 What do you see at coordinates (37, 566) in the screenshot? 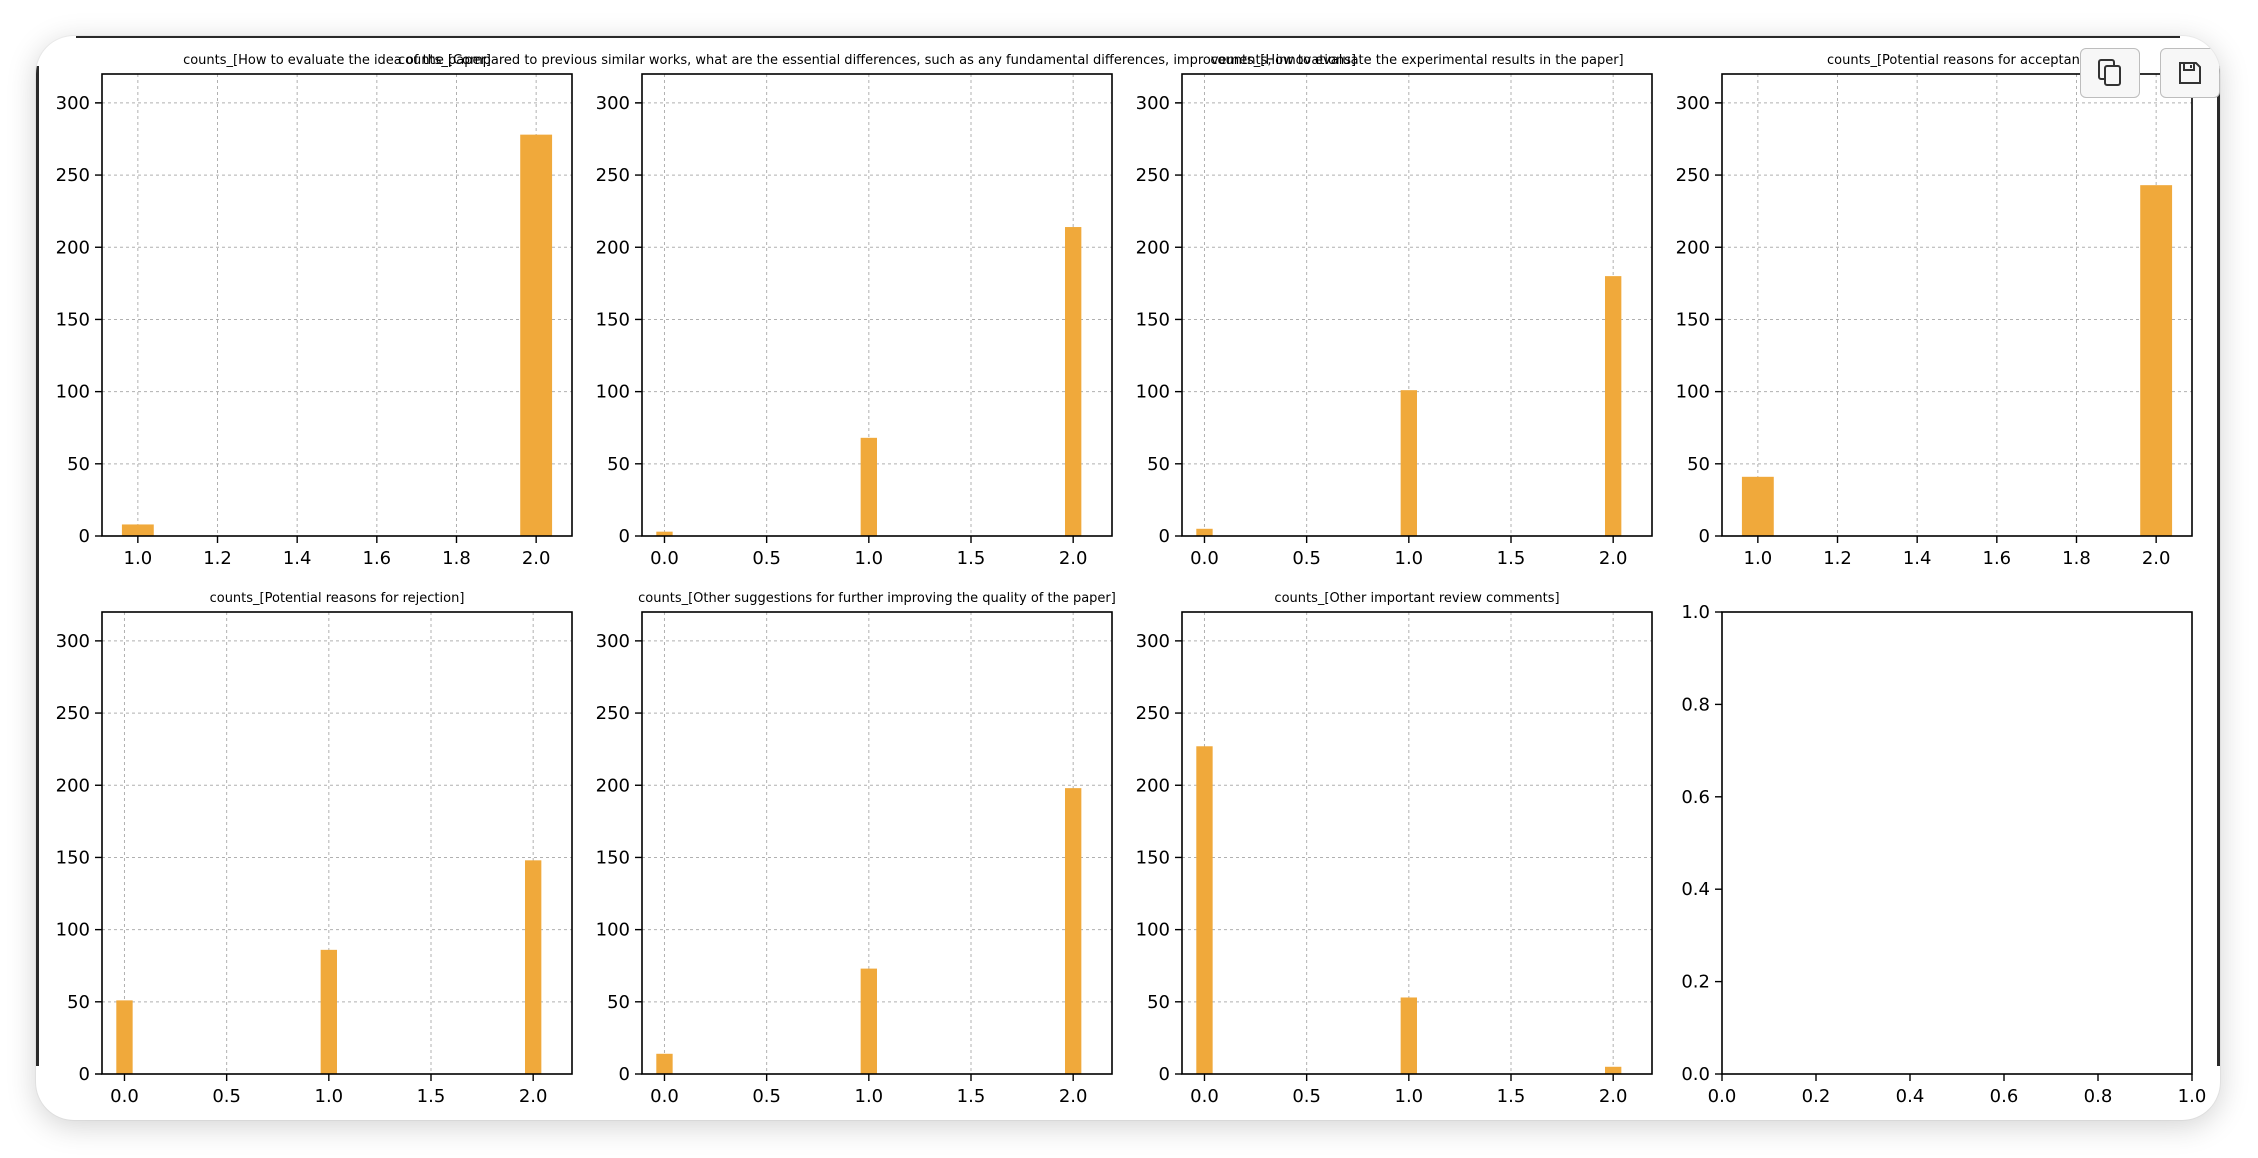
I see `window-left-edge` at bounding box center [37, 566].